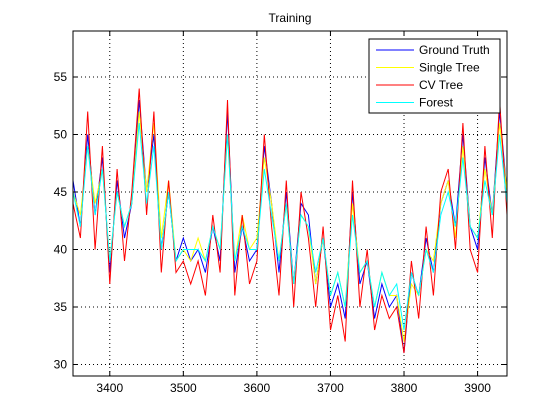 Image resolution: width=560 pixels, height=420 pixels. I want to click on x-tick-label: 3800, so click(404, 388).